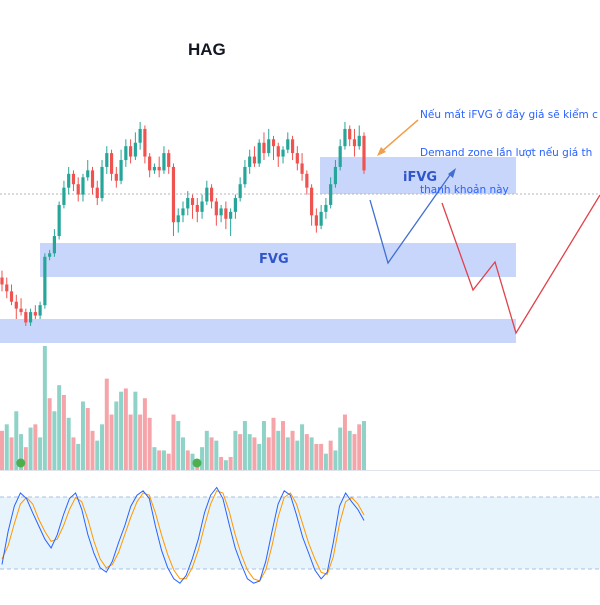  Describe the element at coordinates (464, 190) in the screenshot. I see `annotation-line: thanh khoản này` at that location.